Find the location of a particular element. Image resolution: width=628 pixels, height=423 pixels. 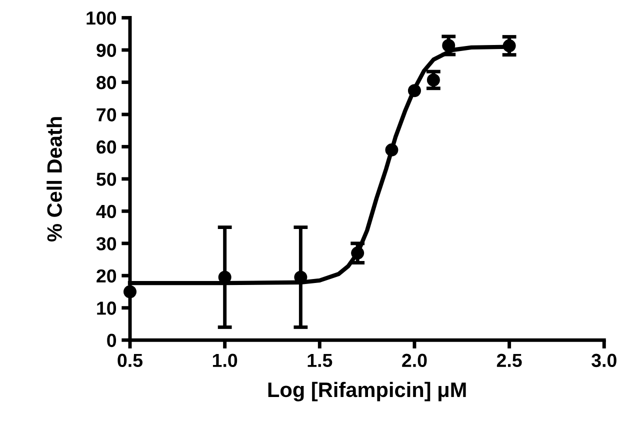

y-tick-label: 40 is located at coordinates (106, 211).